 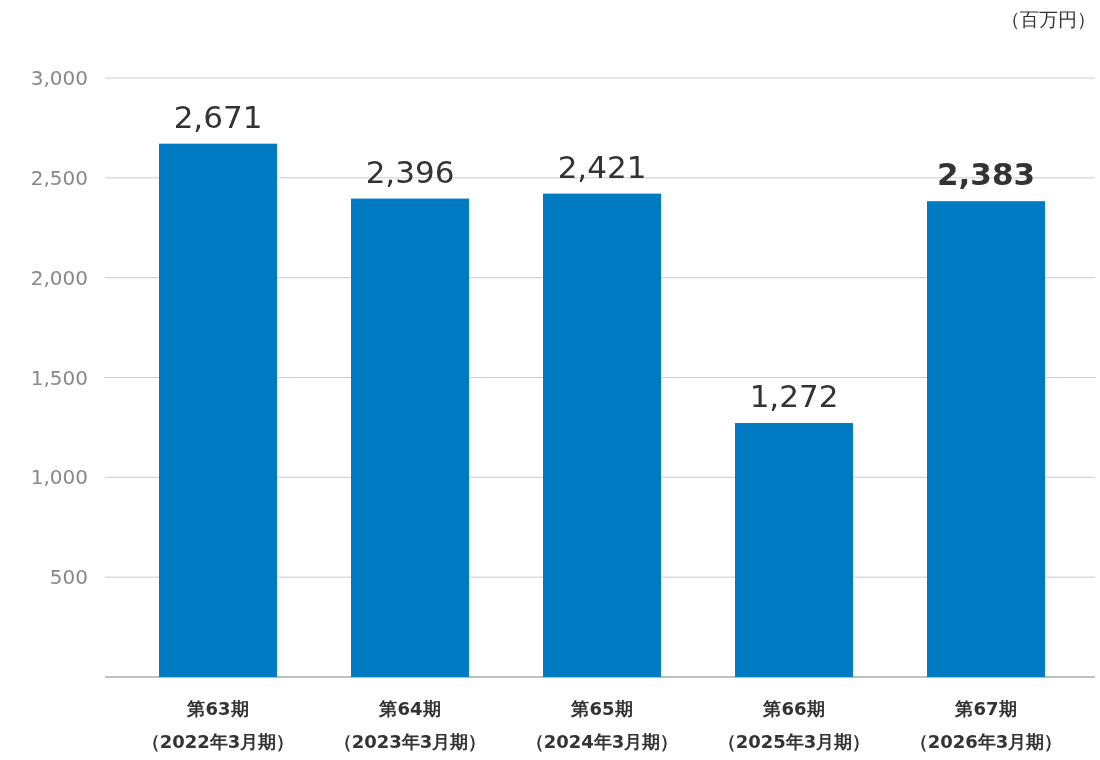 What do you see at coordinates (59, 277) in the screenshot?
I see `y-tick-label: 2,000` at bounding box center [59, 277].